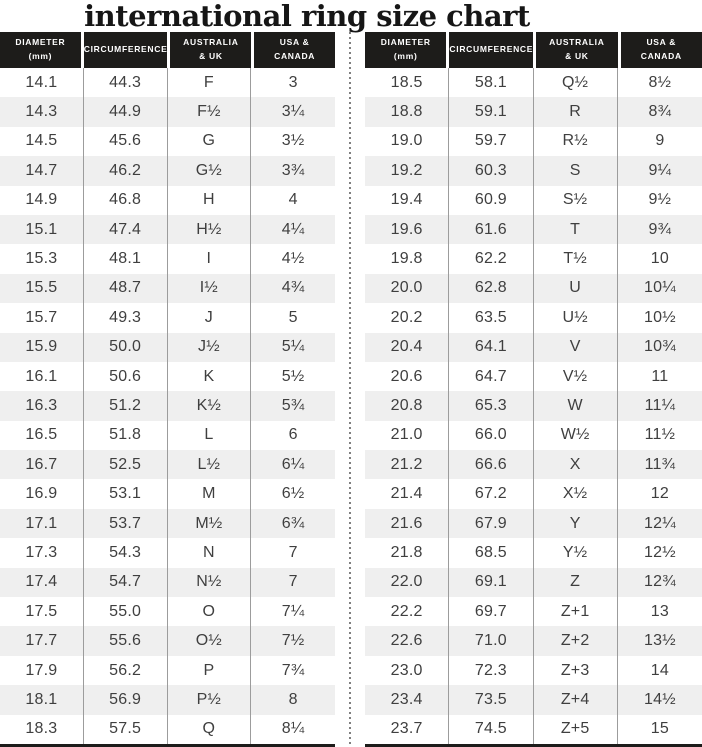  I want to click on table-cell: 7¼, so click(293, 611).